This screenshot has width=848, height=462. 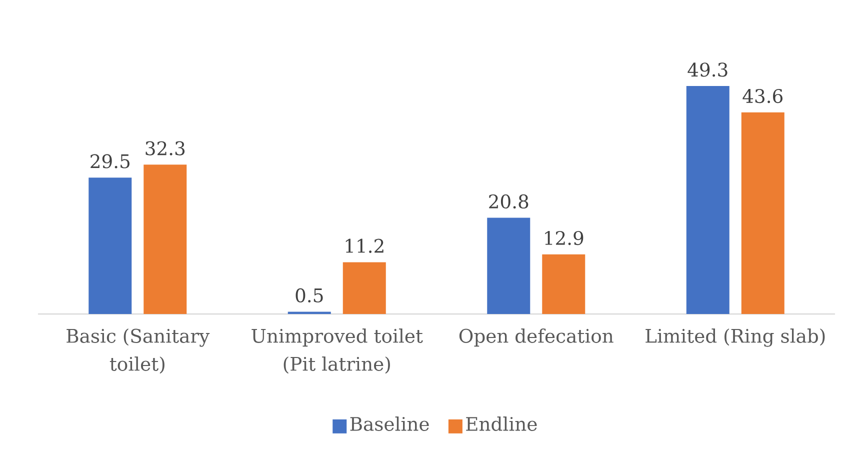 I want to click on data-label: 0.5, so click(x=309, y=295).